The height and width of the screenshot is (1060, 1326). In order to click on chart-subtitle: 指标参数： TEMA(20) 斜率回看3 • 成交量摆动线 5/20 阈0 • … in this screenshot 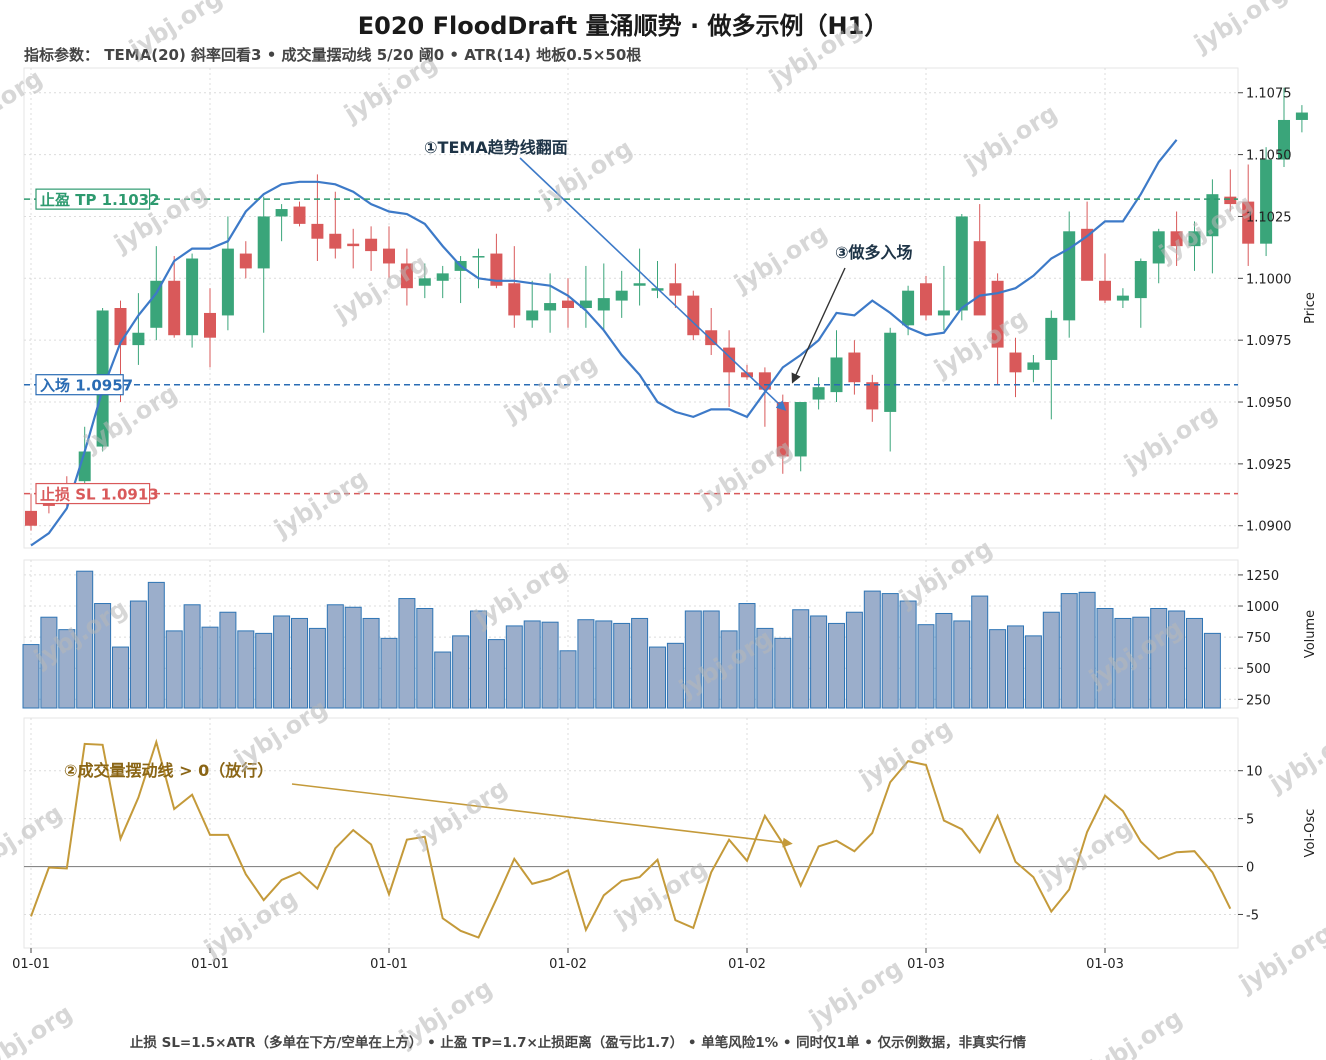, I will do `click(333, 55)`.